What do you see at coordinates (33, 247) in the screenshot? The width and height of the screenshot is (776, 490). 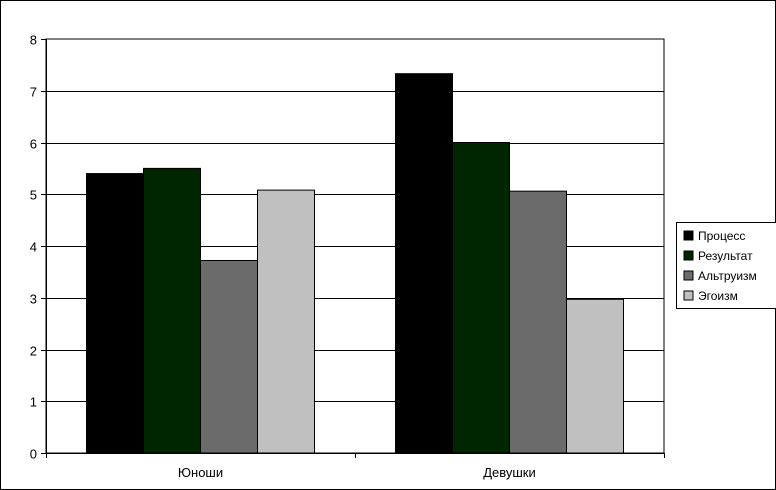 I see `y-tick-label: 4` at bounding box center [33, 247].